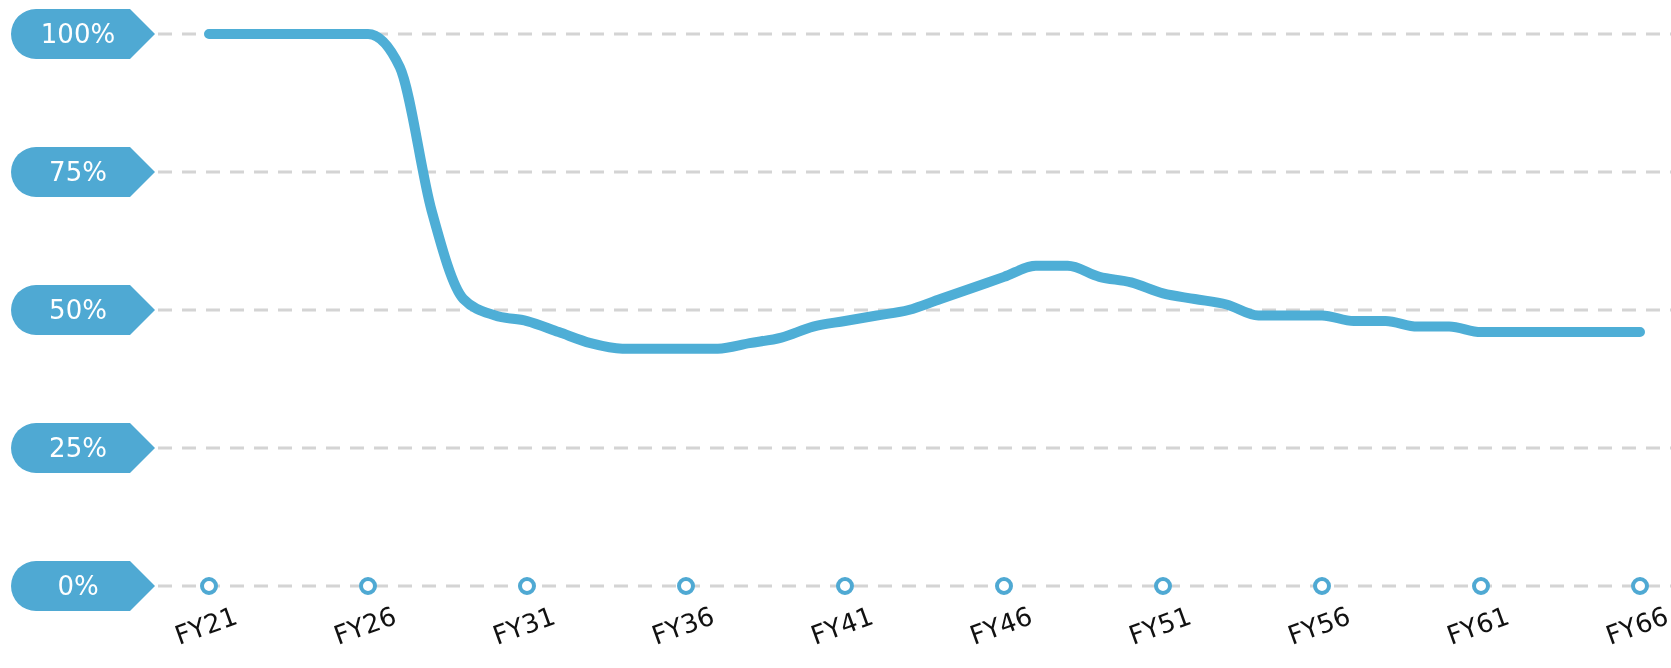 The image size is (1671, 668). What do you see at coordinates (683, 625) in the screenshot?
I see `x-tick-label: FY36` at bounding box center [683, 625].